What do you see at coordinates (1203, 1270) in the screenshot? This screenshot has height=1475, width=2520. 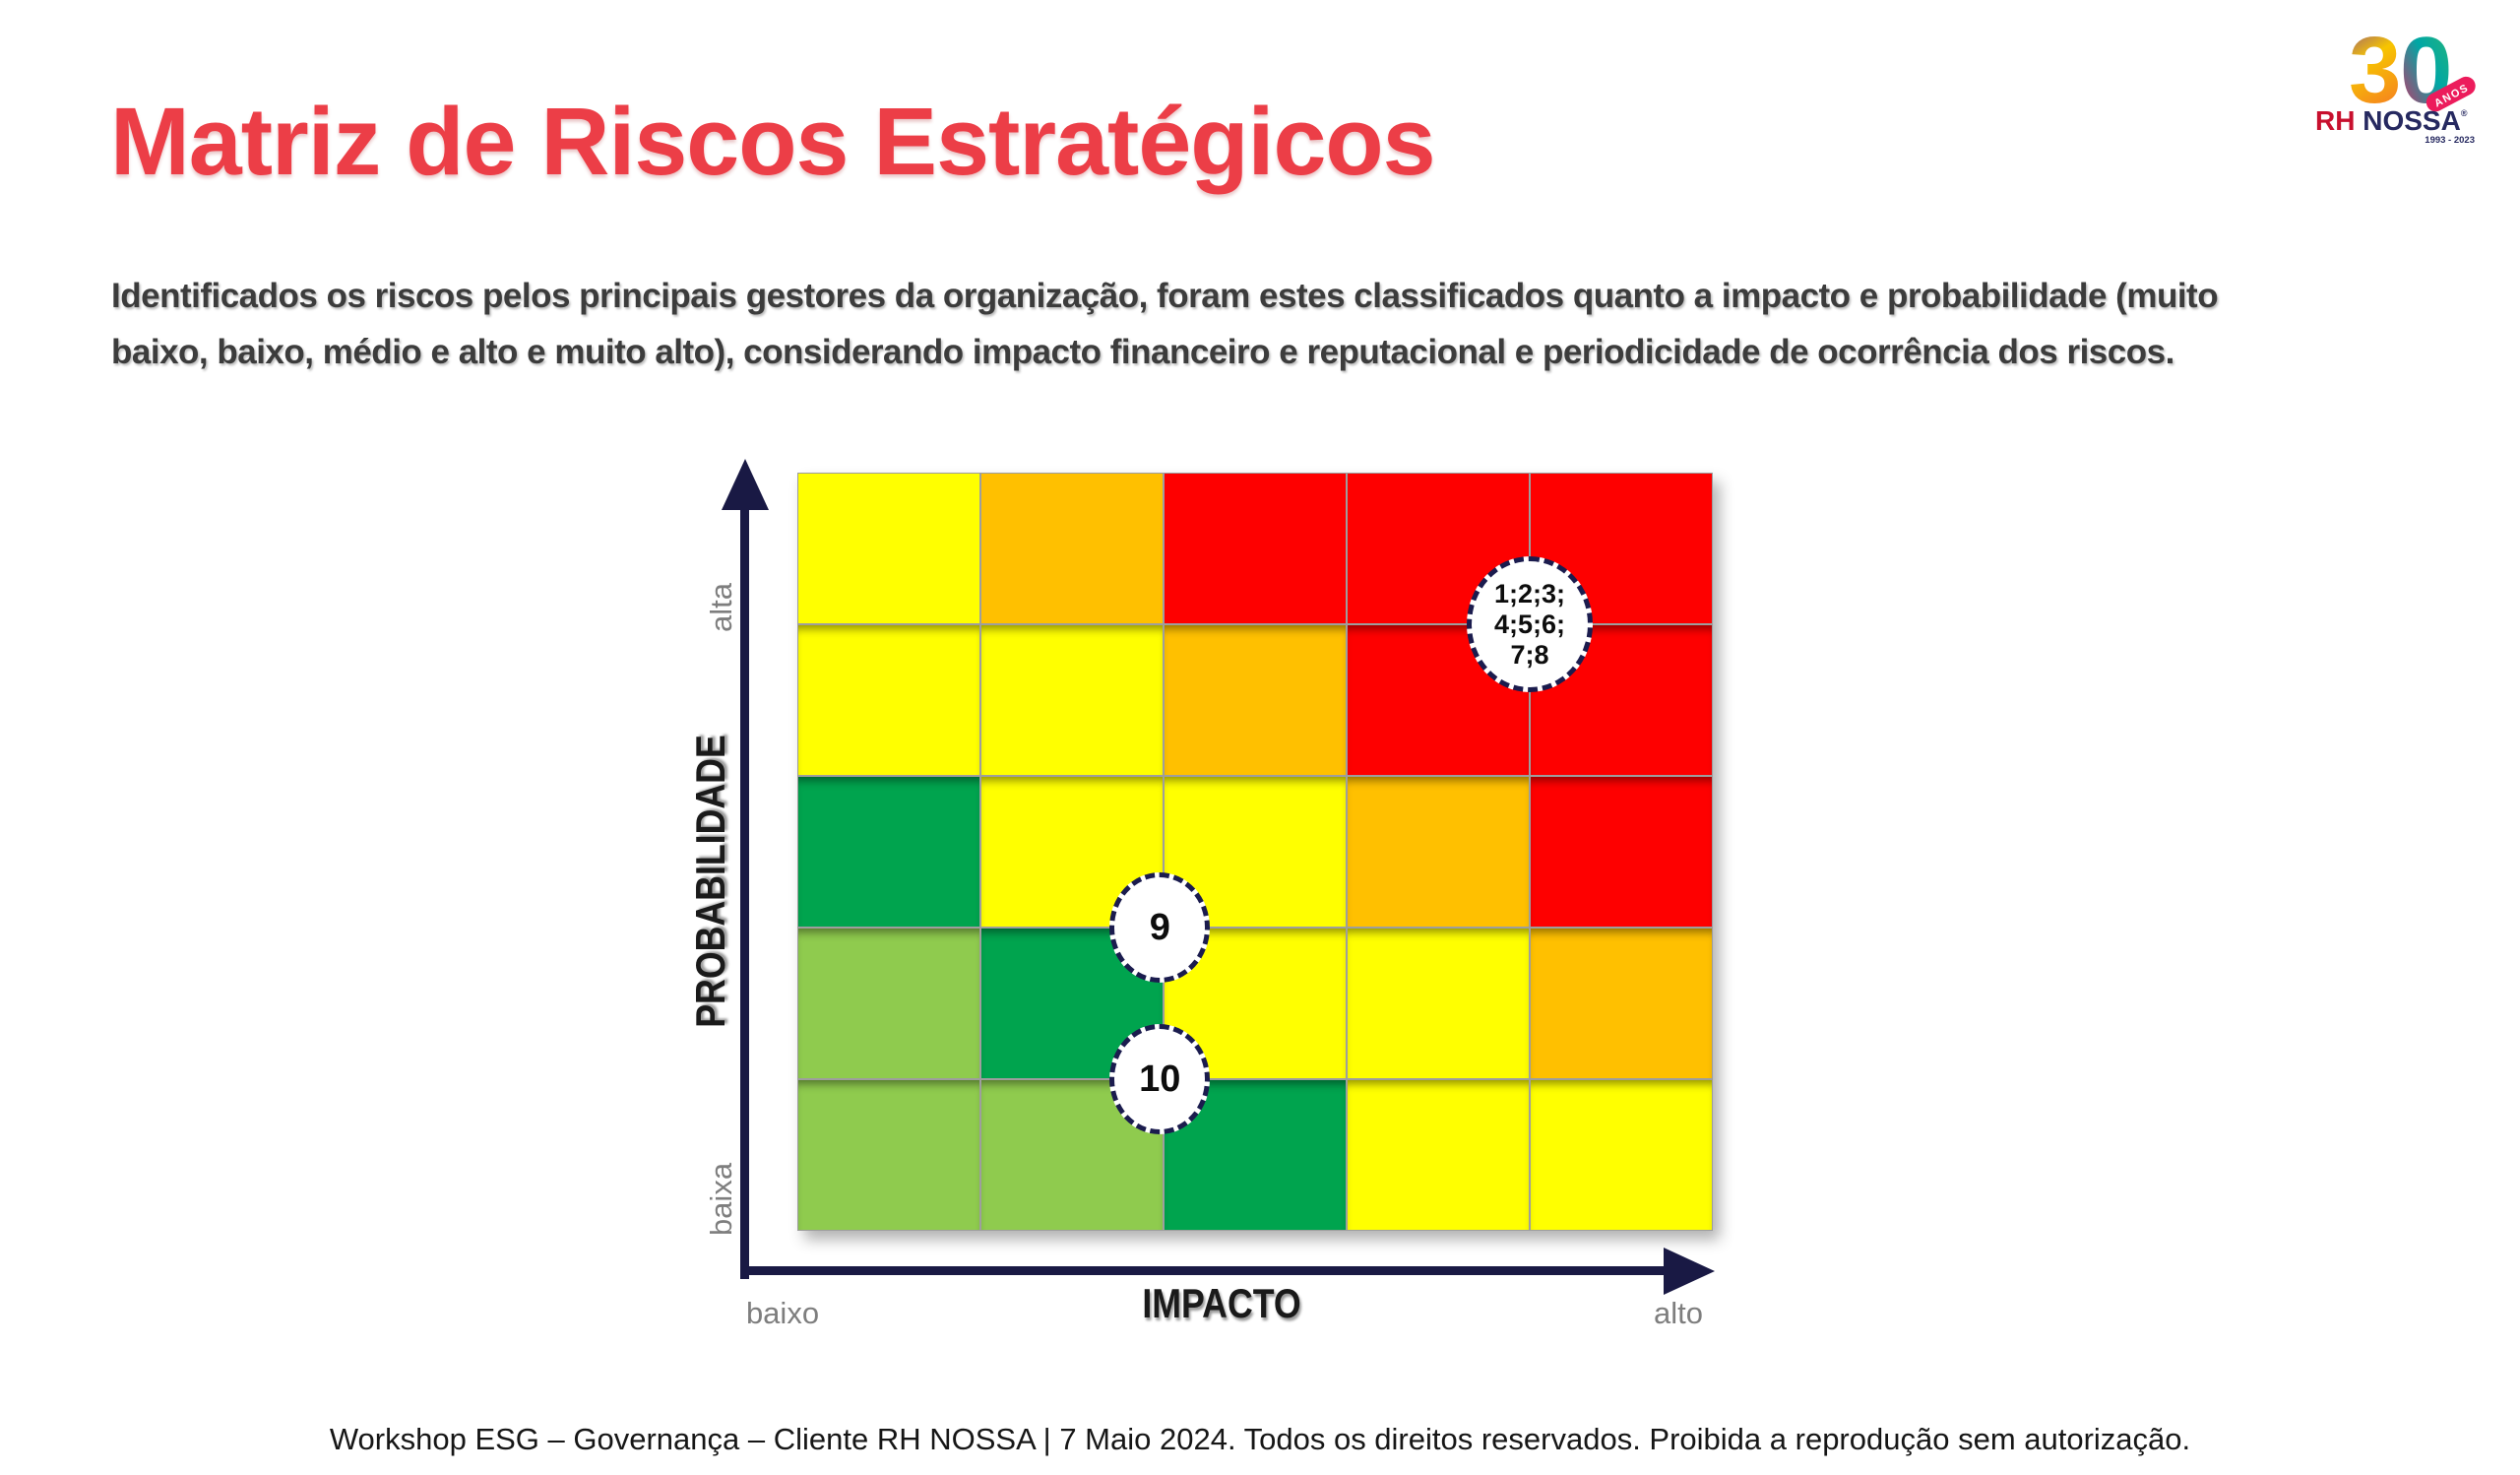 I see `impact-axis-line` at bounding box center [1203, 1270].